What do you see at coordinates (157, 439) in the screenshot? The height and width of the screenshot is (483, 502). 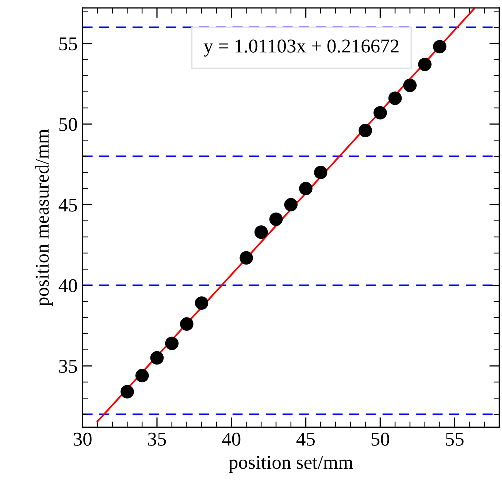 I see `x-tick-label: 35` at bounding box center [157, 439].